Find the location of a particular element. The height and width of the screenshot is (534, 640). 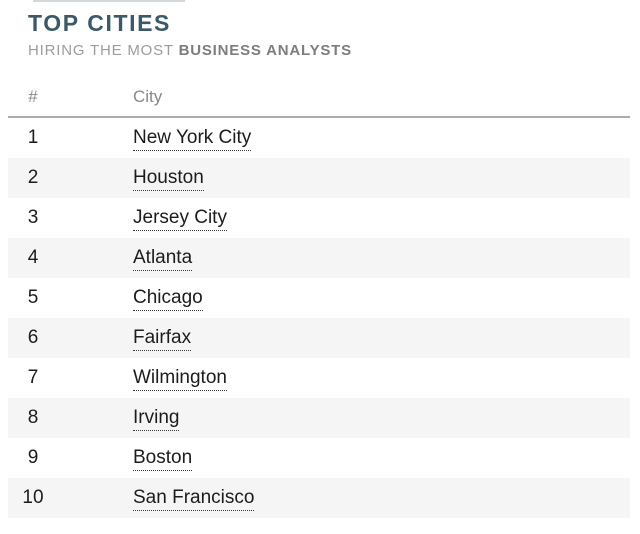

city-cell: Boston is located at coordinates (163, 459).